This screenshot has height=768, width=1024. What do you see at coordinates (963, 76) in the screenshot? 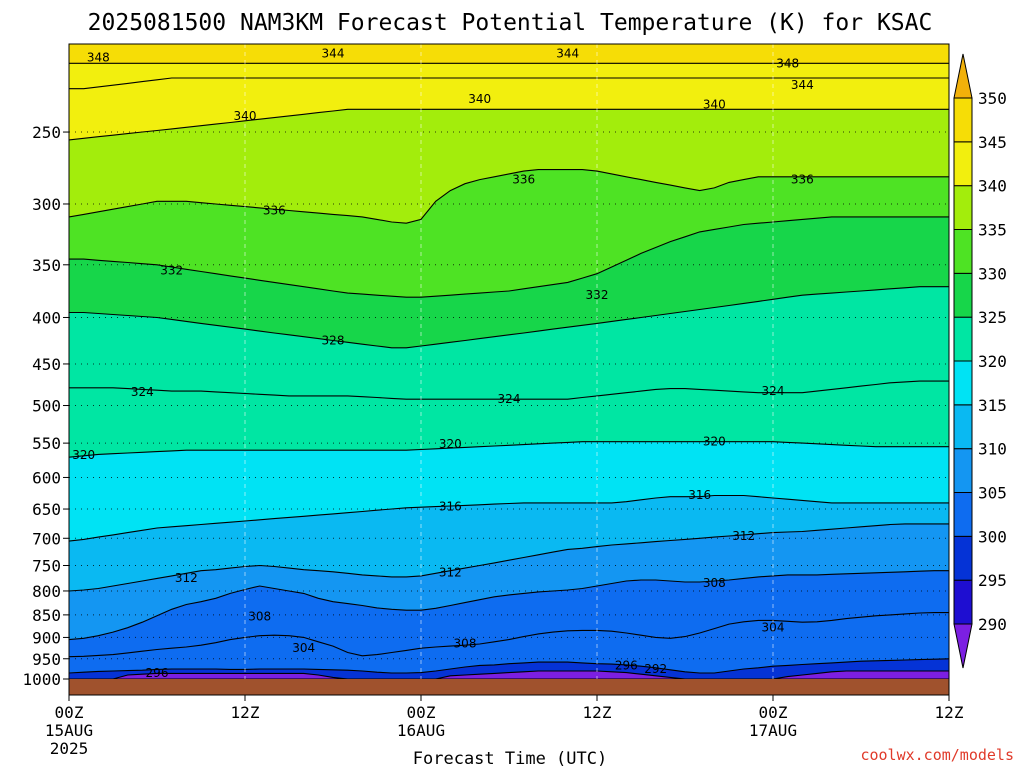
I see `colorbar-upper-triangle` at bounding box center [963, 76].